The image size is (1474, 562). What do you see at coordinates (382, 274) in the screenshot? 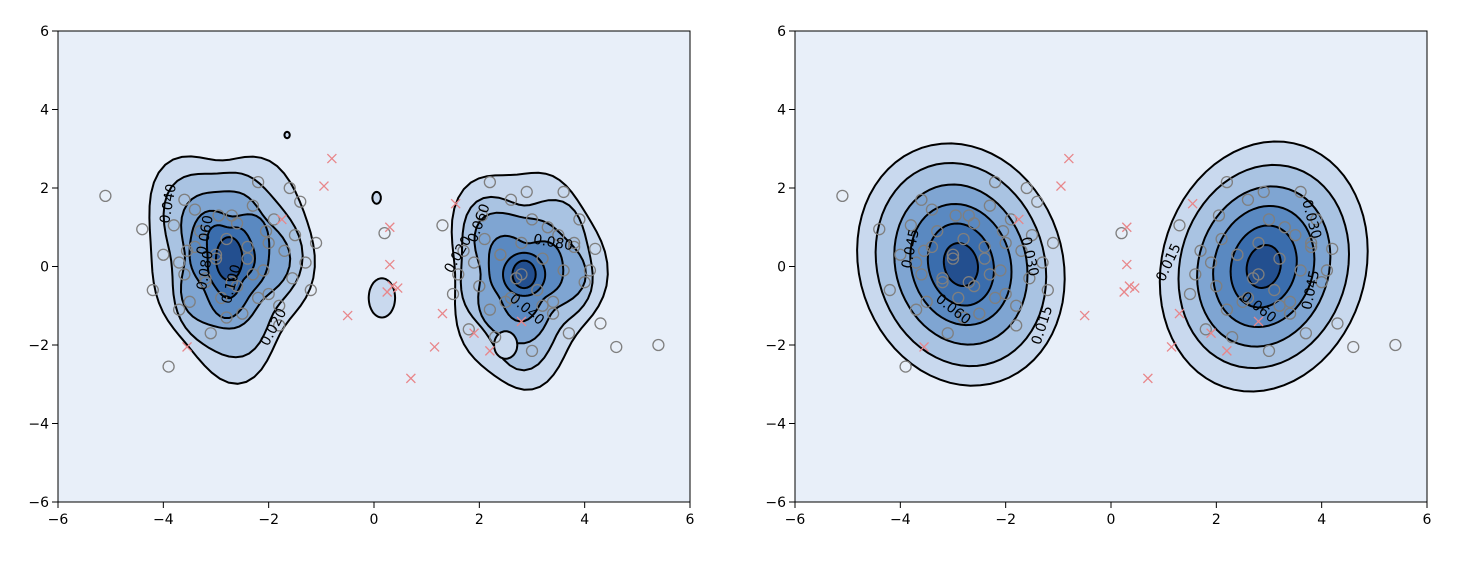
I see `observed-points` at bounding box center [382, 274].